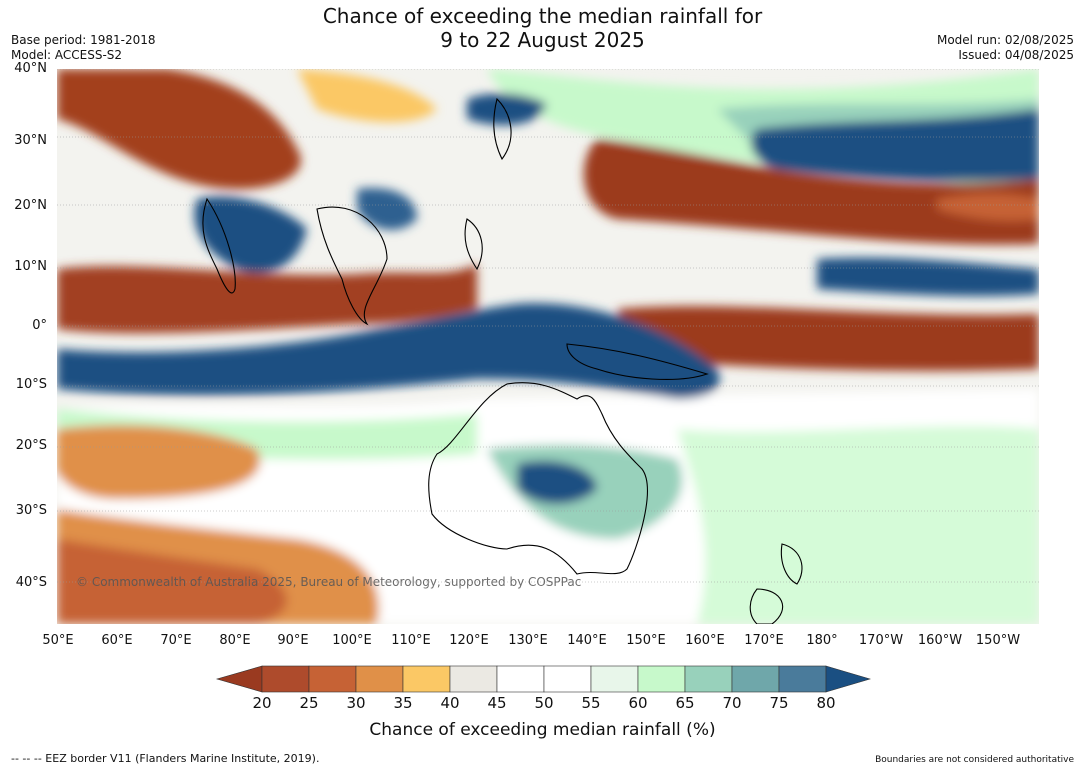 The height and width of the screenshot is (770, 1085). Describe the element at coordinates (235, 640) in the screenshot. I see `lon-label-80e: 80°E` at that location.